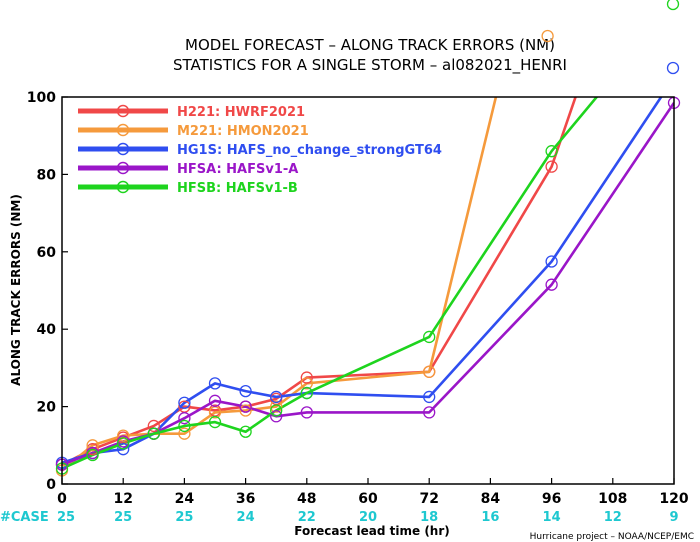 Image resolution: width=700 pixels, height=542 pixels. I want to click on x-tick-label: 120, so click(673, 499).